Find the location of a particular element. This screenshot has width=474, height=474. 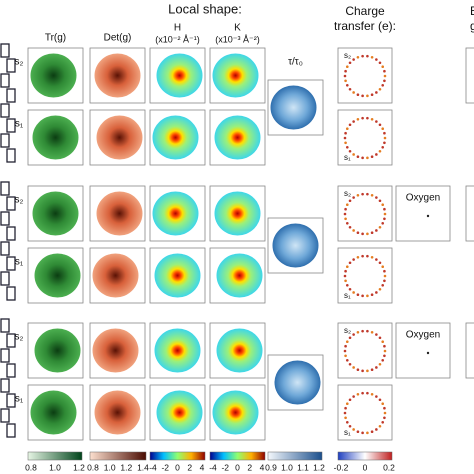

colorbar is located at coordinates (295, 456).